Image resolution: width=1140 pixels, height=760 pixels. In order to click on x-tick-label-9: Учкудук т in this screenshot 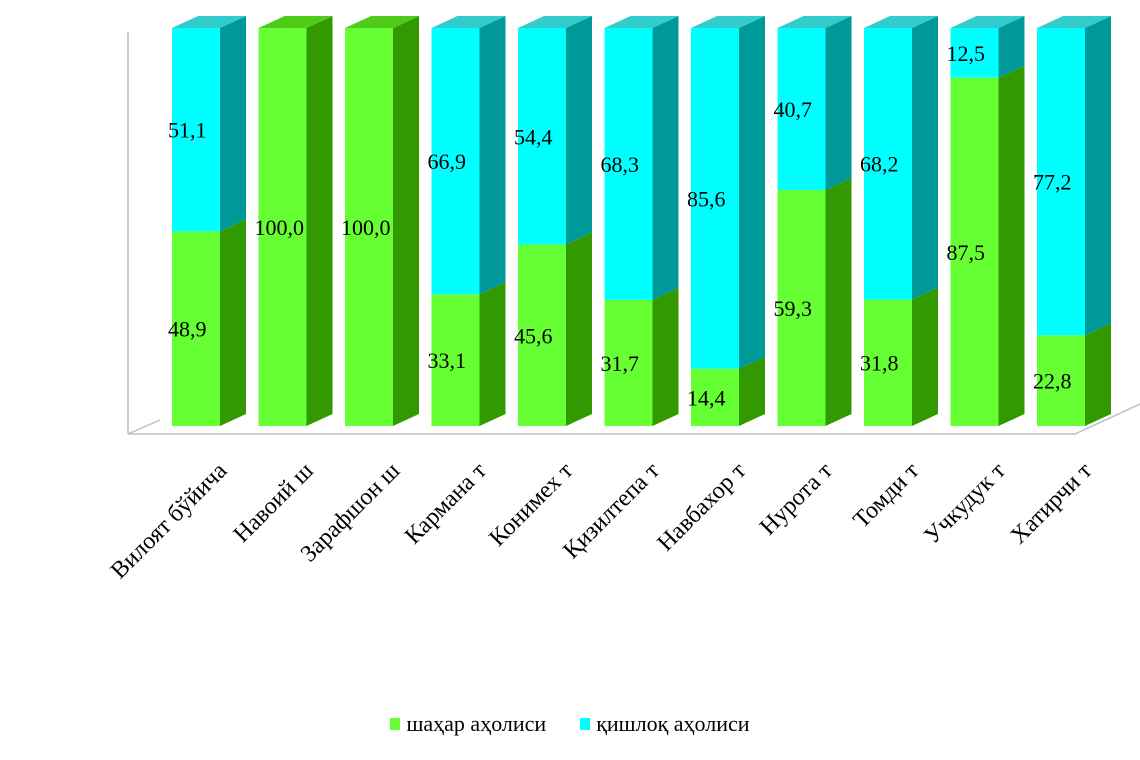, I will do `click(965, 503)`.